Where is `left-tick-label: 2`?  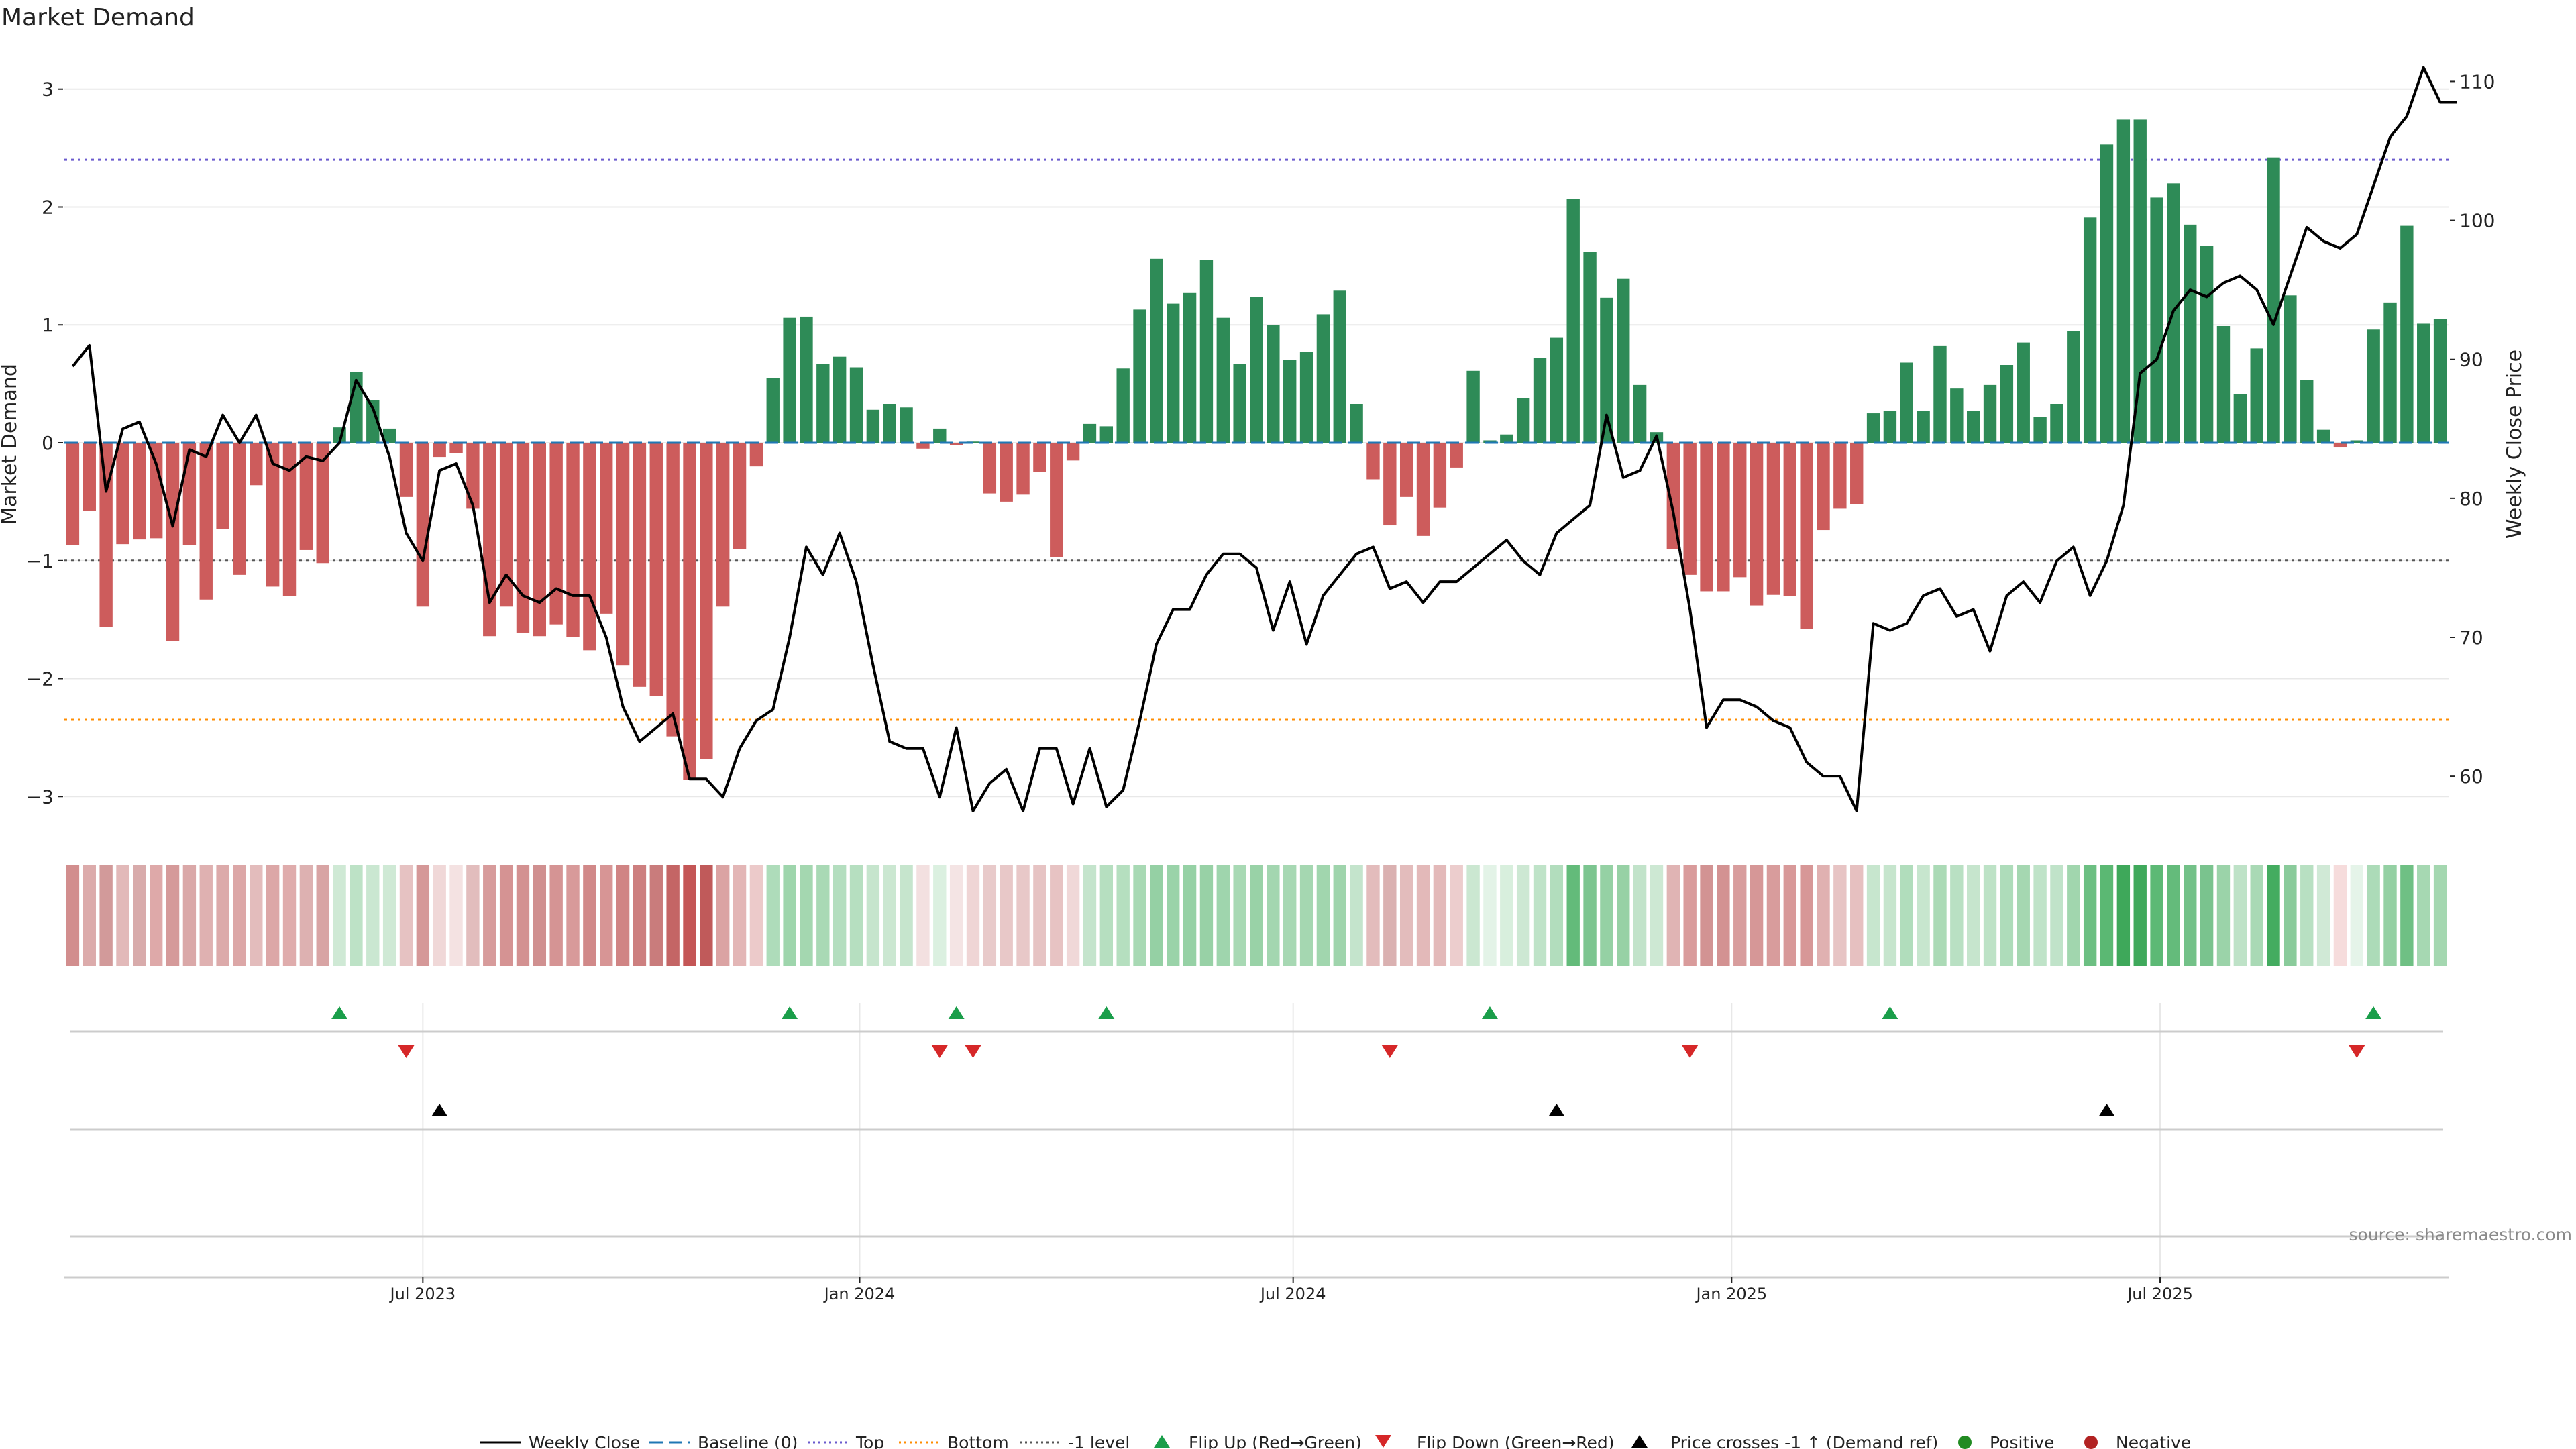 left-tick-label: 2 is located at coordinates (48, 207).